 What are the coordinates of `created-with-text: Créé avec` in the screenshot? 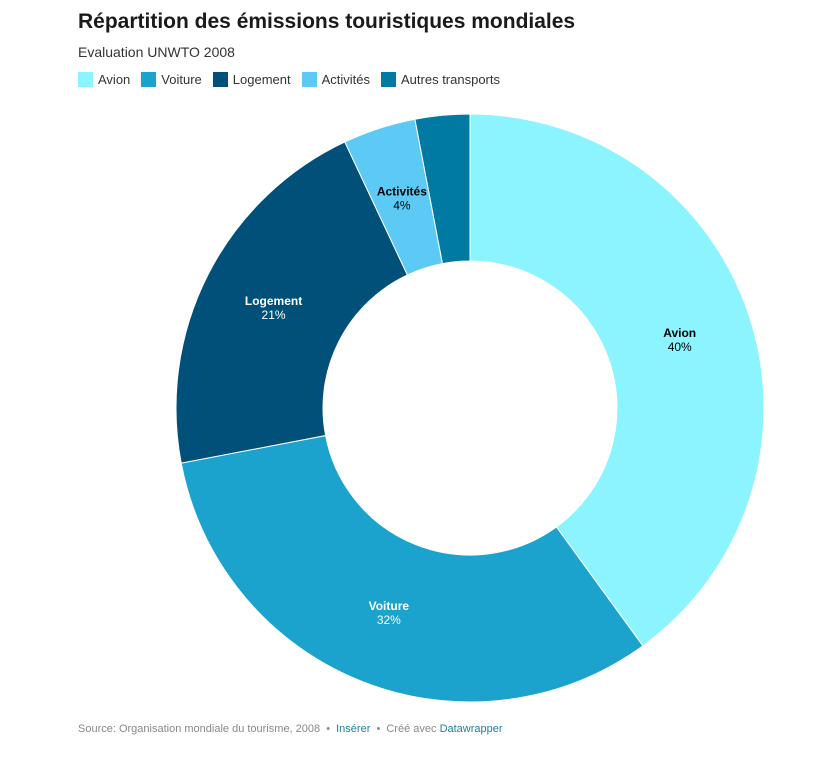 It's located at (411, 729).